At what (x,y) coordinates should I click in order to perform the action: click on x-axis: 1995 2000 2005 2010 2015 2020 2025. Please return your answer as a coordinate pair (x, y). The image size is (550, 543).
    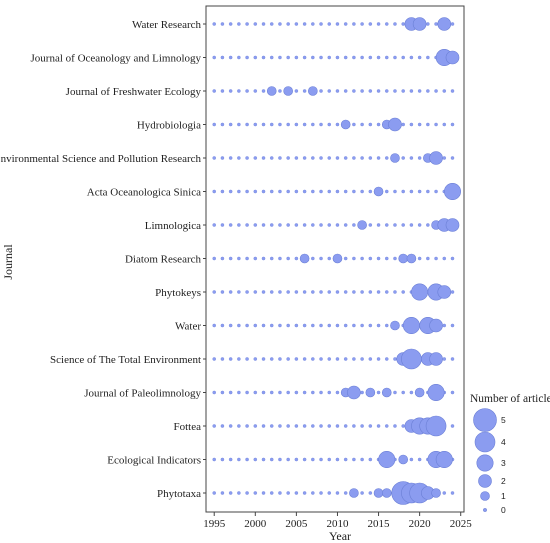
    Looking at the image, I should click on (337, 521).